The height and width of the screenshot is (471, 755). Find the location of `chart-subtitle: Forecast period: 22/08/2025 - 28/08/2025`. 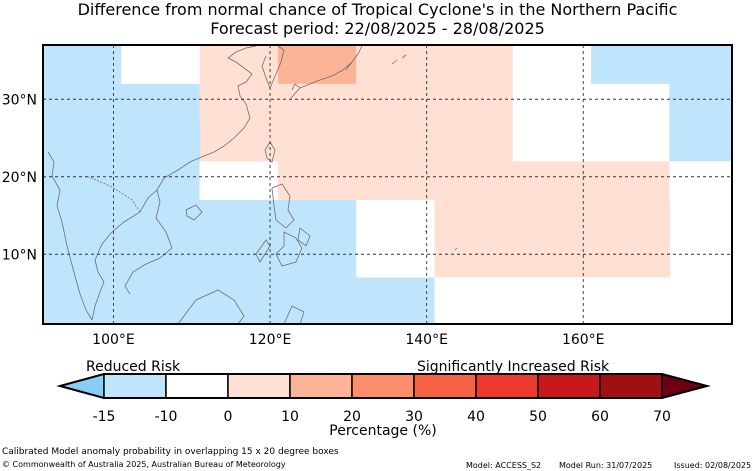

chart-subtitle: Forecast period: 22/08/2025 - 28/08/2025 is located at coordinates (377, 28).